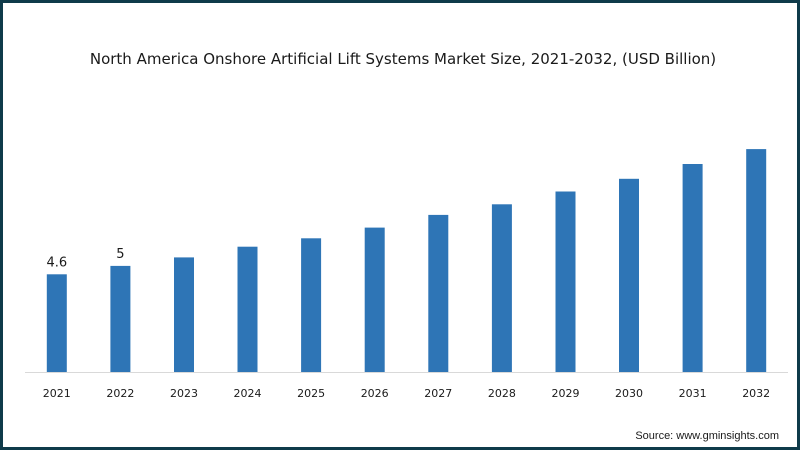 The height and width of the screenshot is (453, 800). What do you see at coordinates (57, 393) in the screenshot?
I see `x-tick-label-2021: 2021` at bounding box center [57, 393].